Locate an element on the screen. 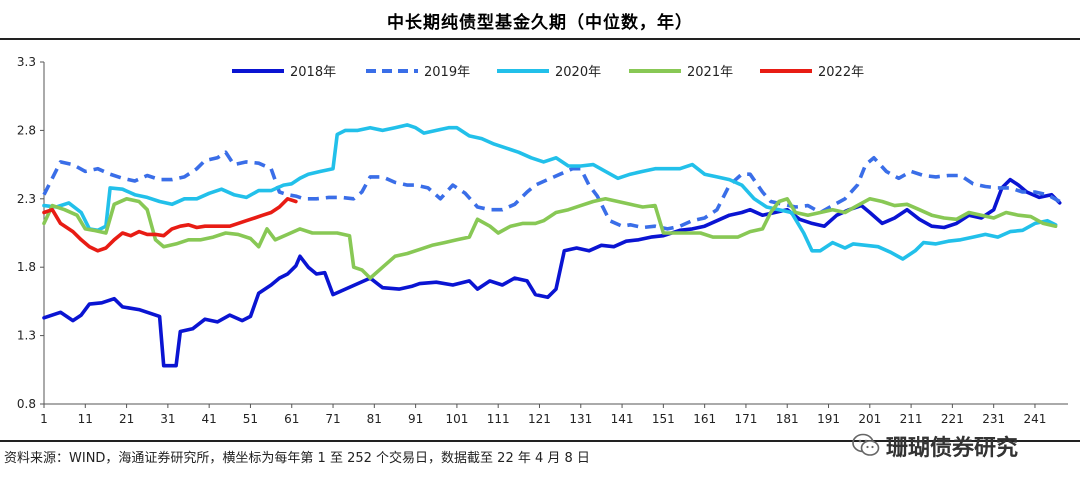 The height and width of the screenshot is (490, 1080). x-tick-label: 21 is located at coordinates (126, 419).